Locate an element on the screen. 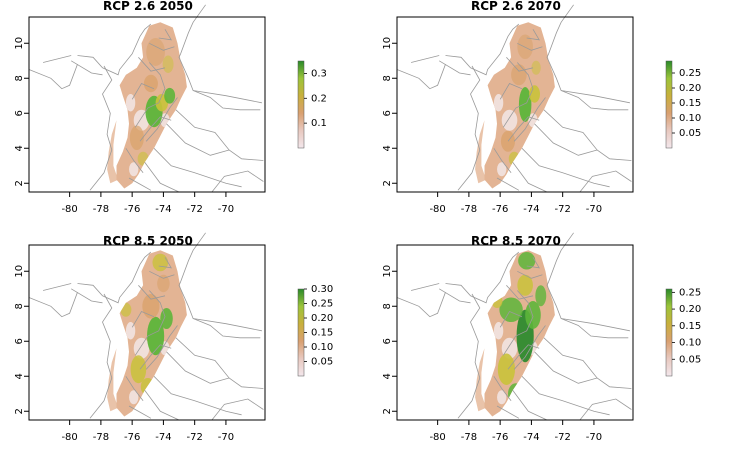 The width and height of the screenshot is (736, 460). suitability-coastal-area is located at coordinates (481, 152).